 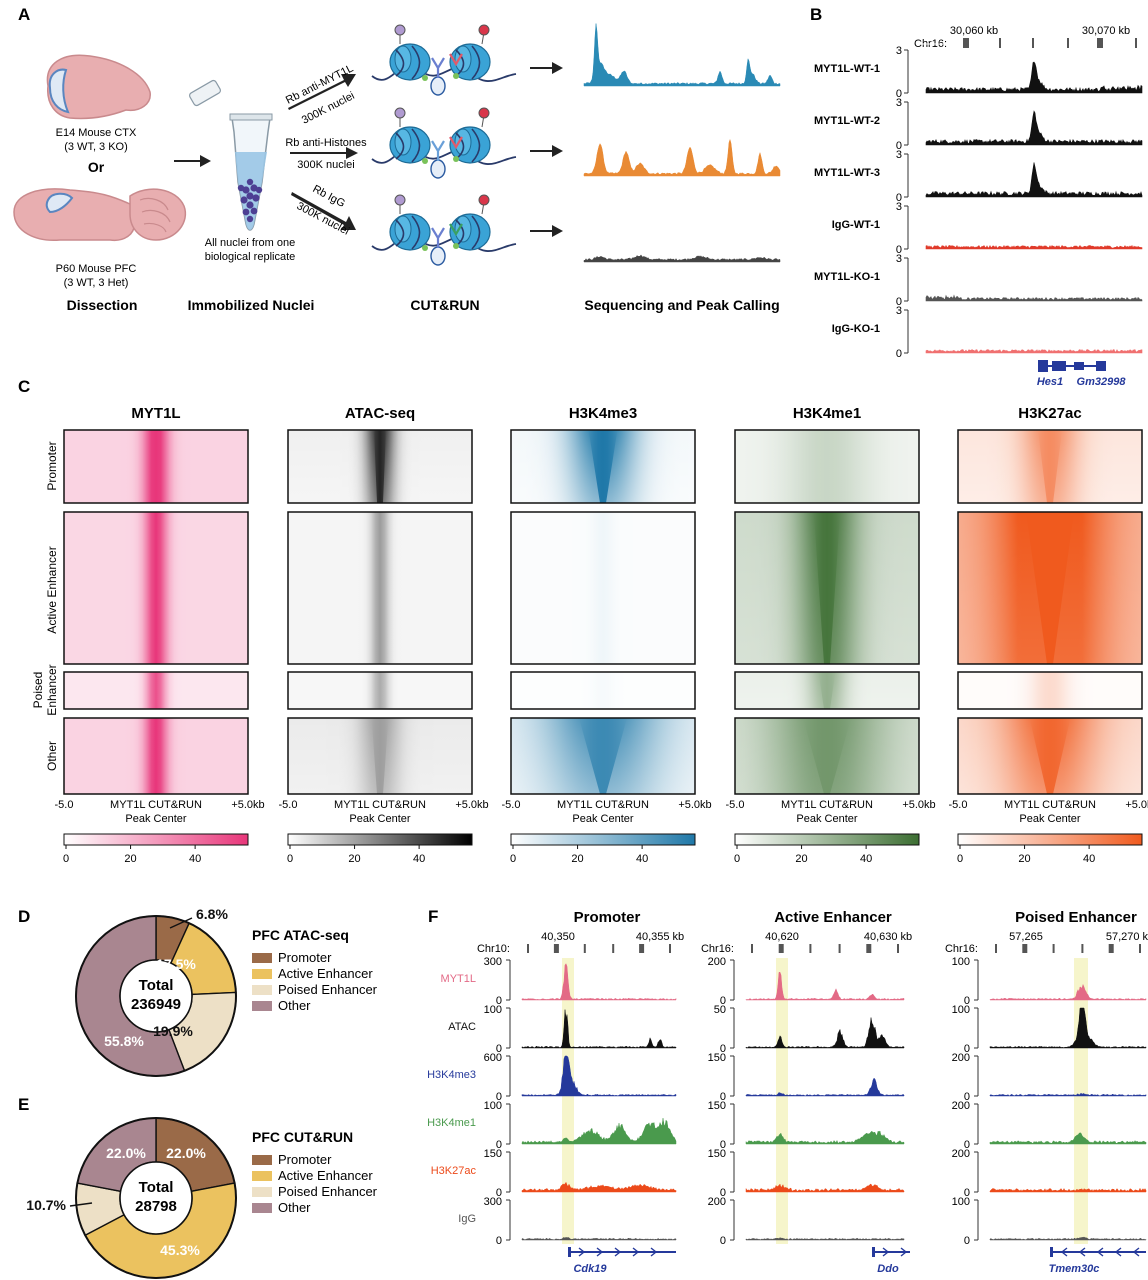 What do you see at coordinates (681, 305) in the screenshot?
I see `step-sequencing: Sequencing and Peak Calling` at bounding box center [681, 305].